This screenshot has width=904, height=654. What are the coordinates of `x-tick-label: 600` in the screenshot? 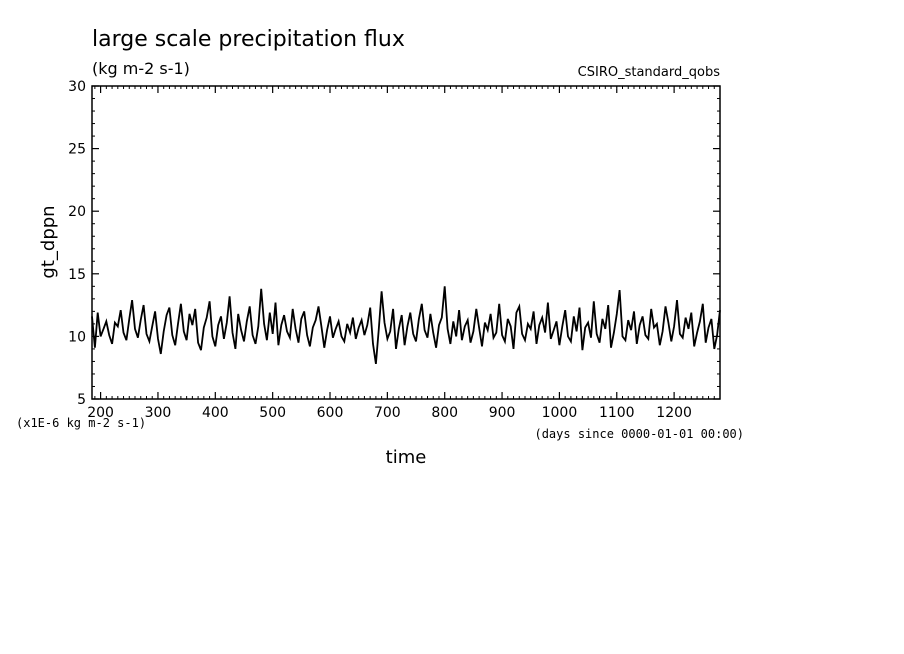 It's located at (330, 413).